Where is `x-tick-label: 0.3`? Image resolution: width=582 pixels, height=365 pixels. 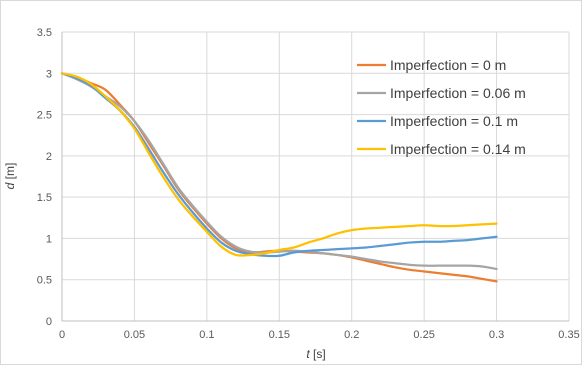 x-tick-label: 0.3 is located at coordinates (496, 335).